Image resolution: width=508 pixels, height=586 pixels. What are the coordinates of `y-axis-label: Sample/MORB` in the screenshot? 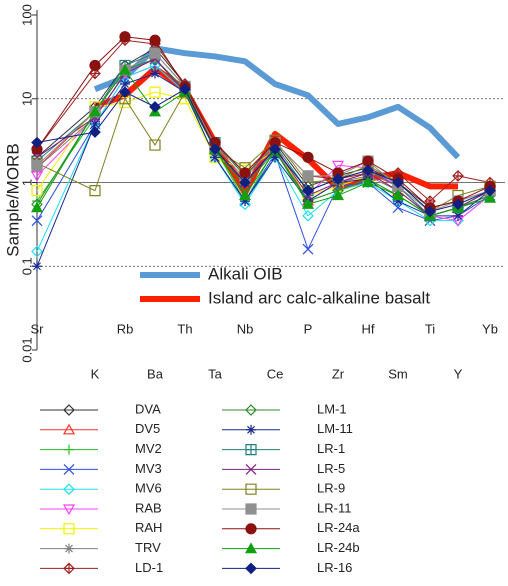 It's located at (12, 199).